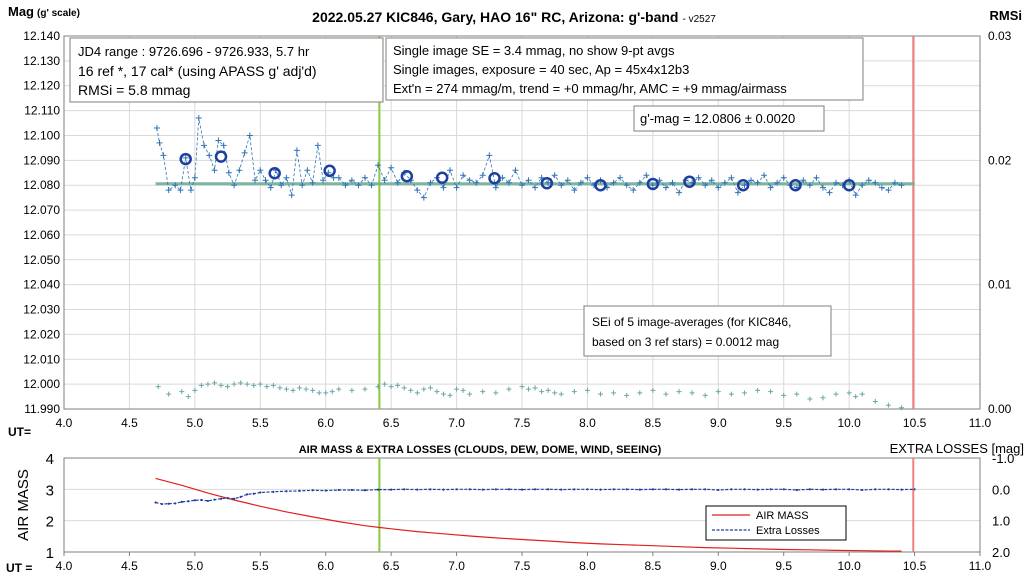 The image size is (1029, 582). What do you see at coordinates (325, 566) in the screenshot?
I see `bottom-x-tick-label: 6.0` at bounding box center [325, 566].